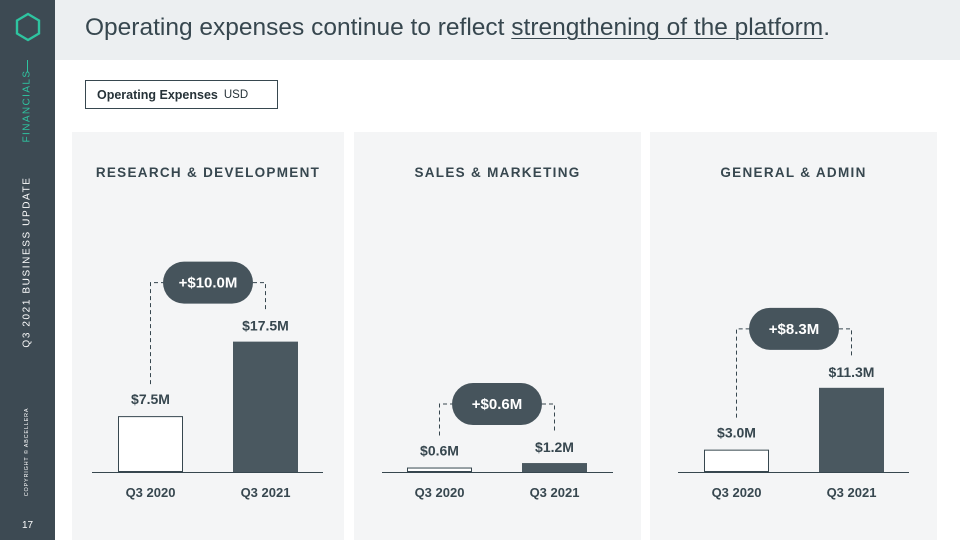 The width and height of the screenshot is (960, 540). What do you see at coordinates (157, 94) in the screenshot?
I see `legend-label: Operating Expenses` at bounding box center [157, 94].